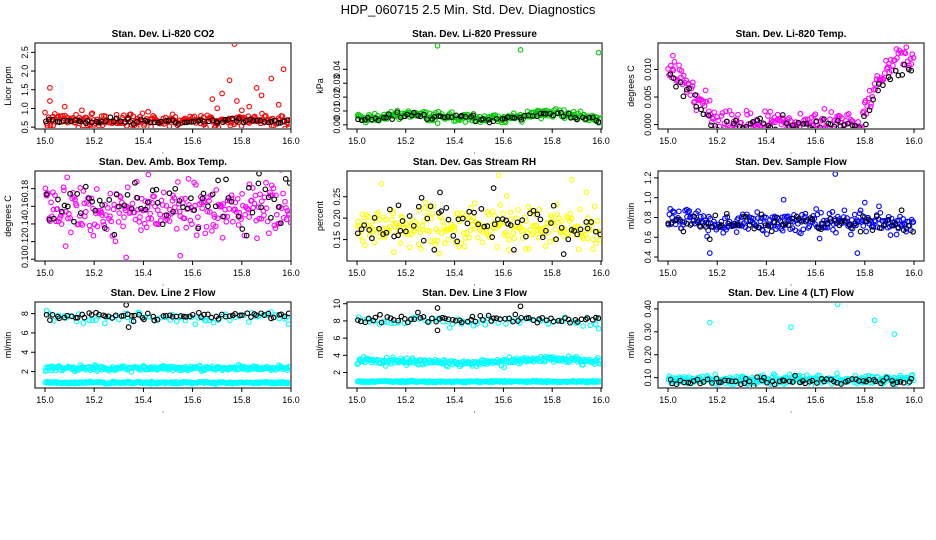 The width and height of the screenshot is (936, 540). I want to click on y-tick-label: 0.18, so click(25, 189).